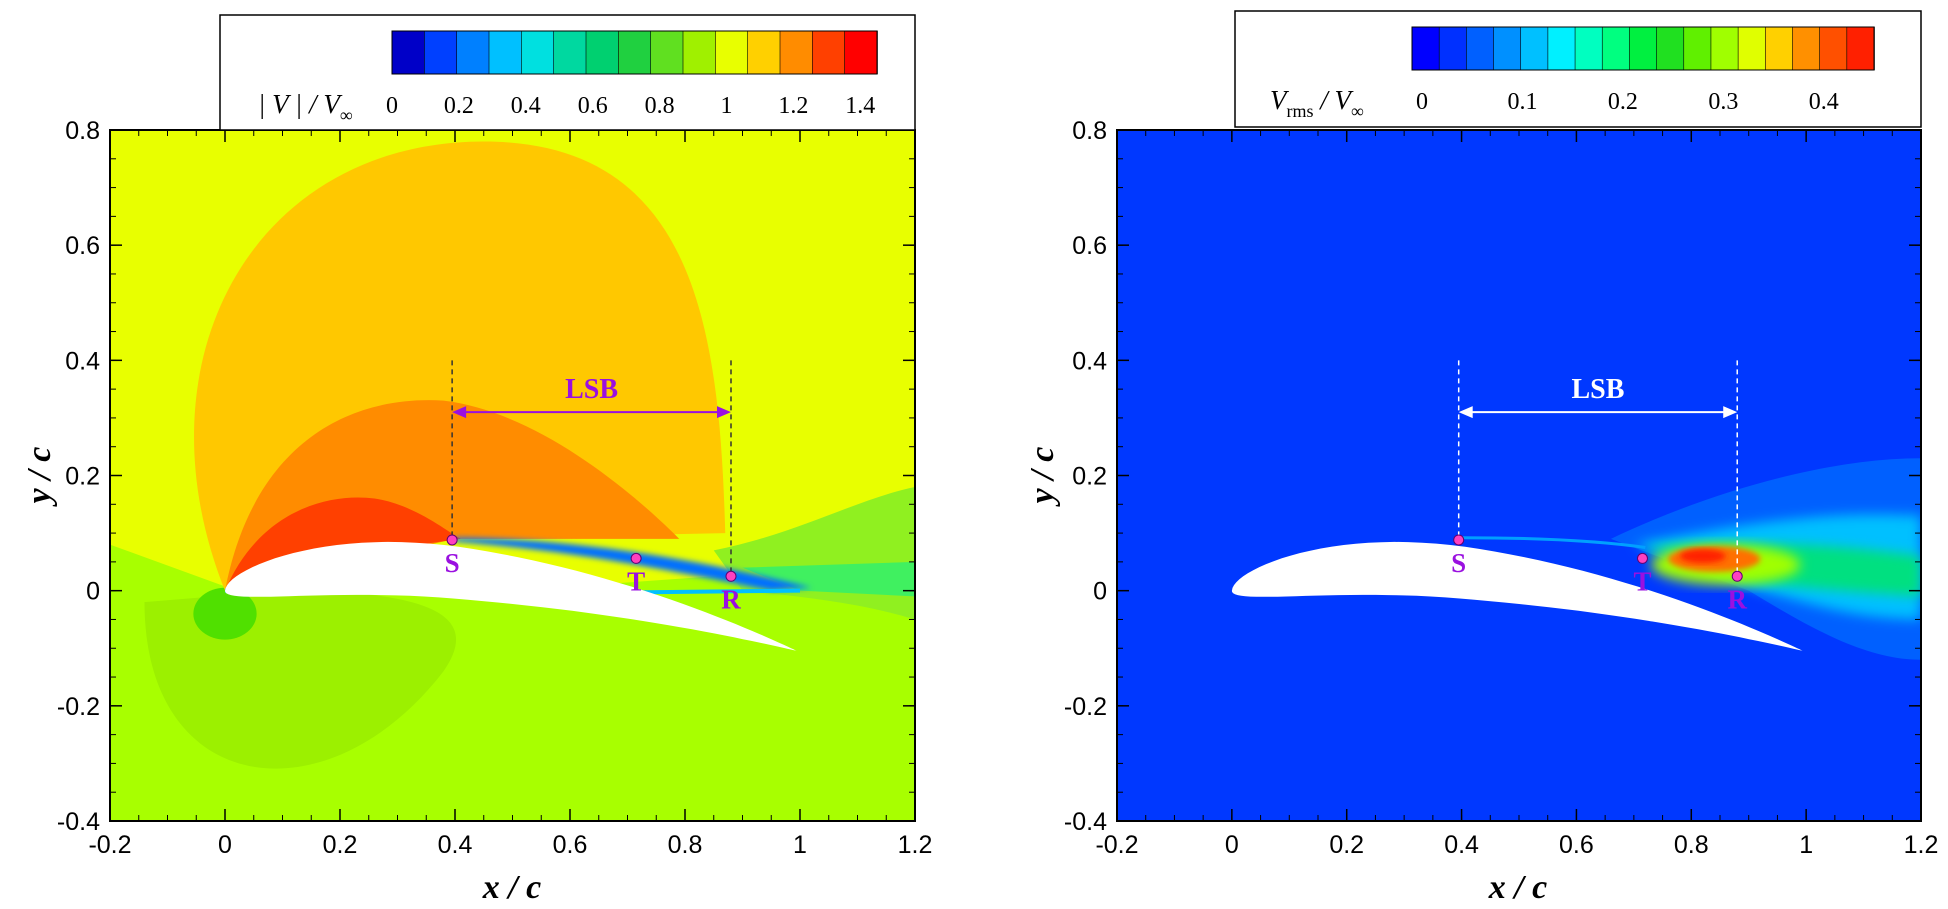  Describe the element at coordinates (455, 845) in the screenshot. I see `x-tick-label: 0.4` at that location.